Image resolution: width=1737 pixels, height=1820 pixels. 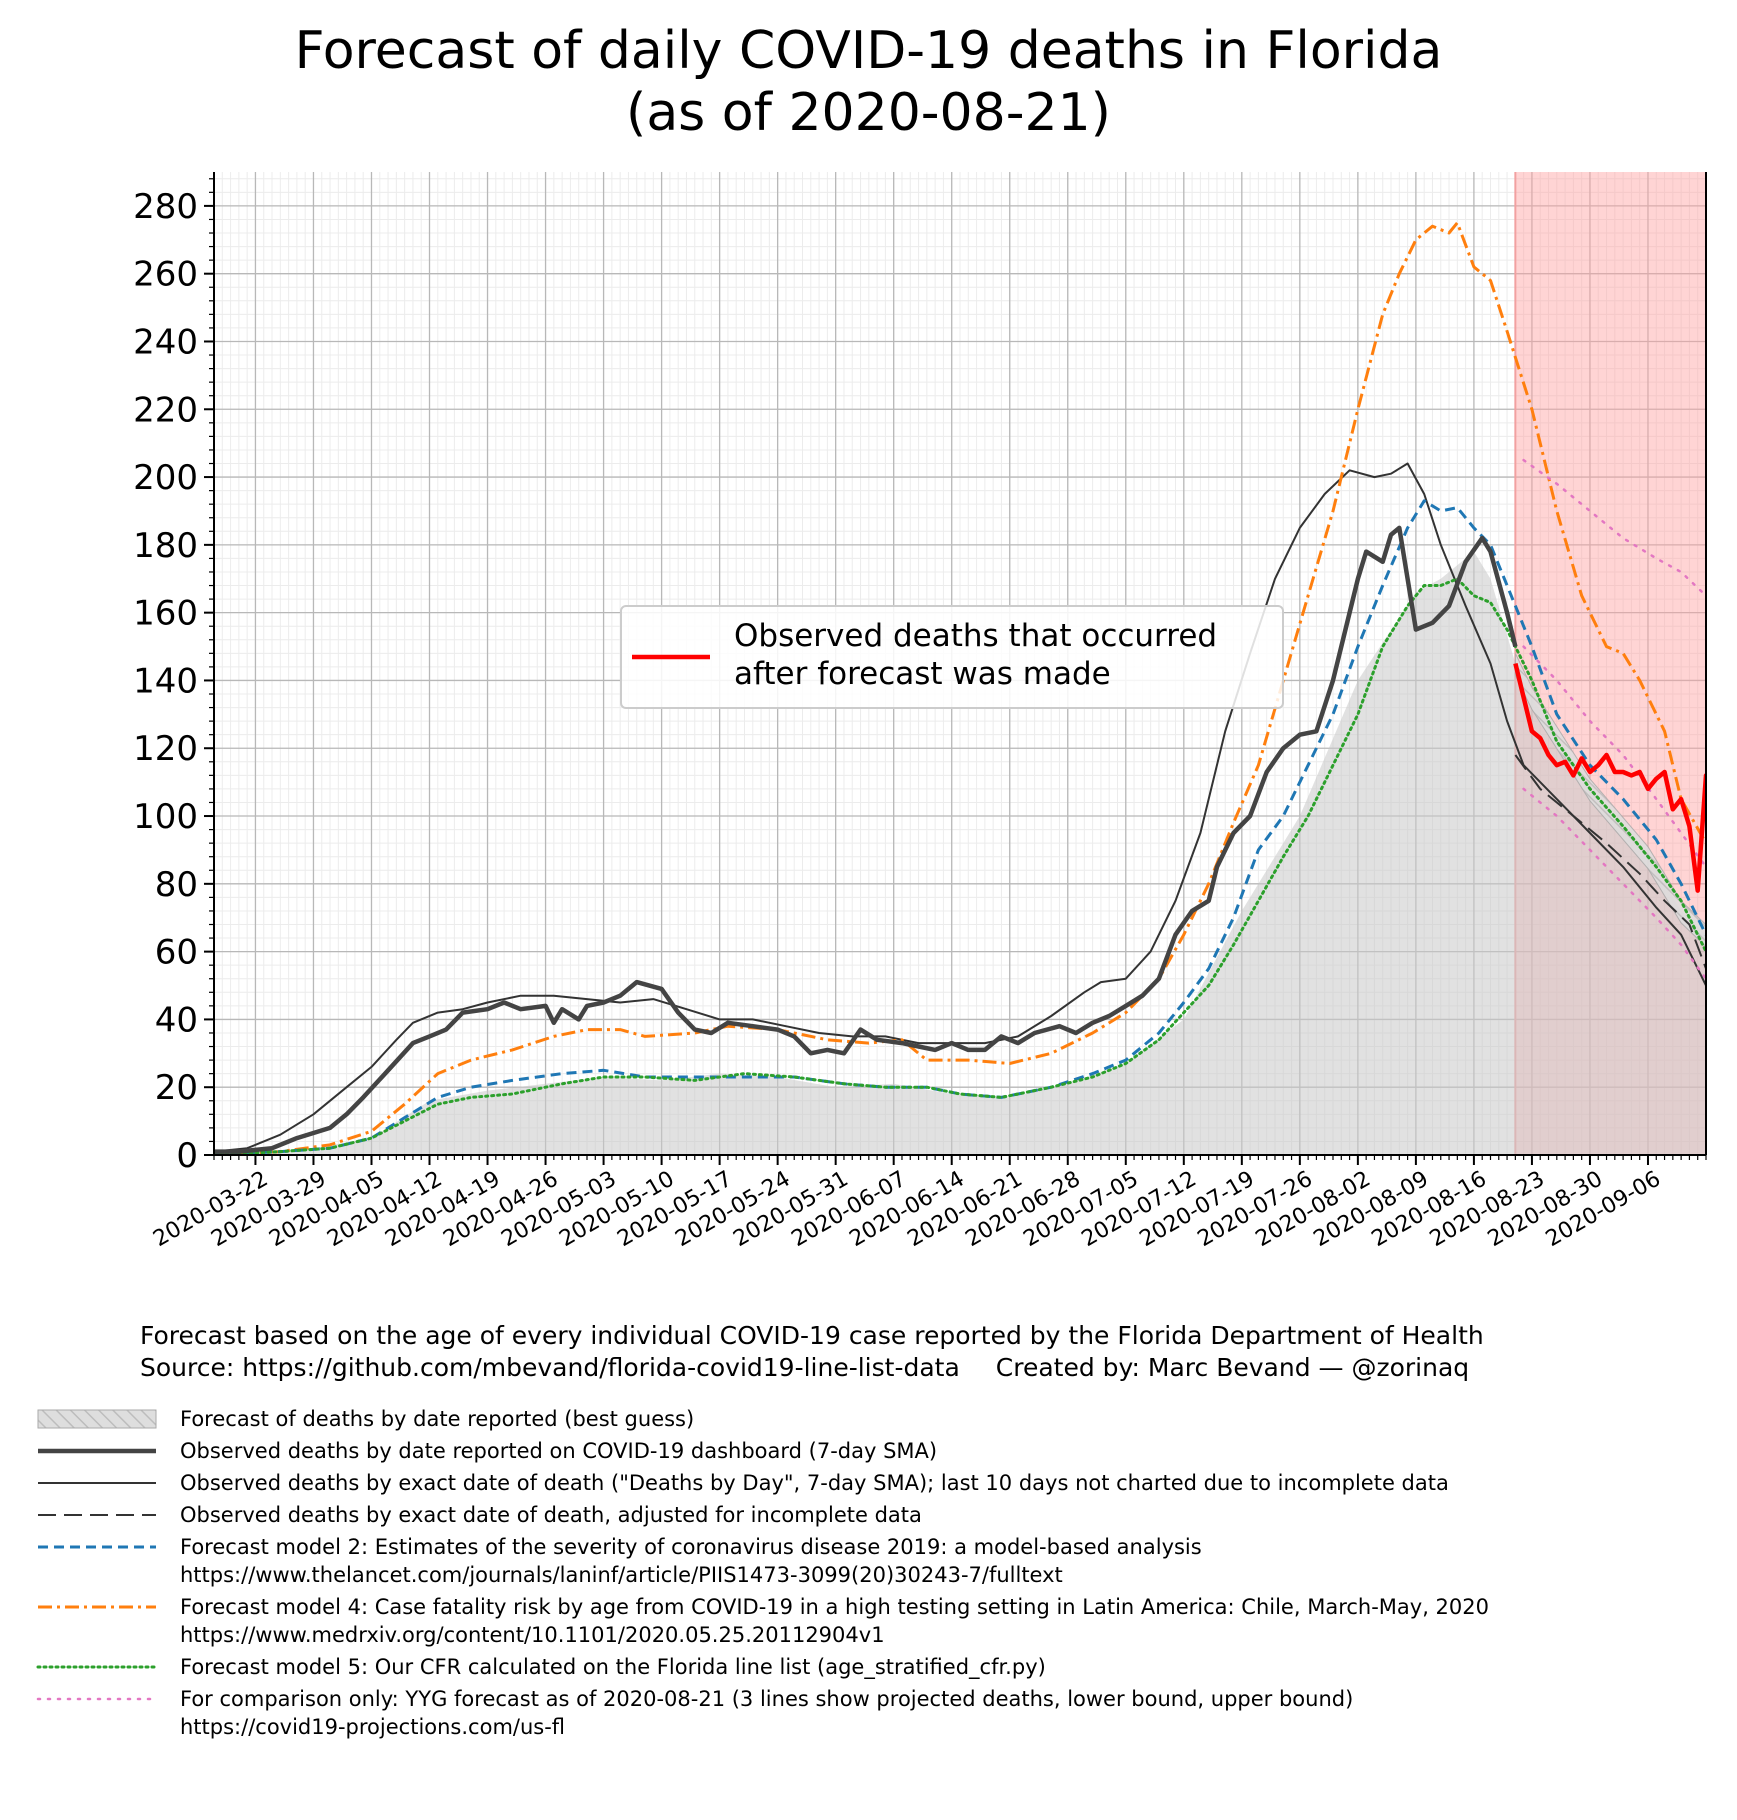 I want to click on inset-legend-label-line2: after forecast was made, so click(x=922, y=674).